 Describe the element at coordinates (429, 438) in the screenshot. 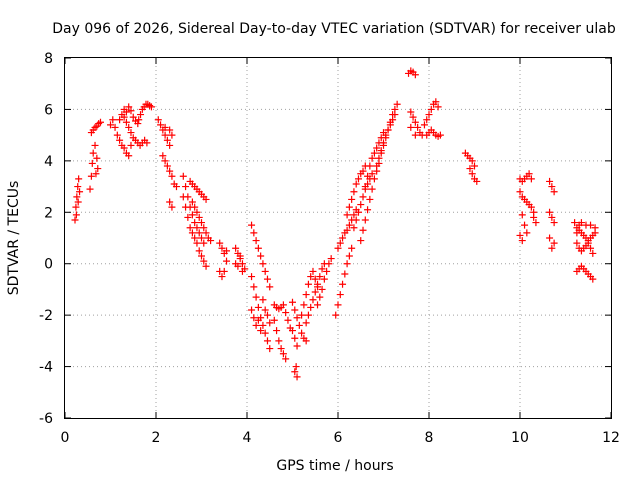

I see `x-tick-label: 8` at that location.